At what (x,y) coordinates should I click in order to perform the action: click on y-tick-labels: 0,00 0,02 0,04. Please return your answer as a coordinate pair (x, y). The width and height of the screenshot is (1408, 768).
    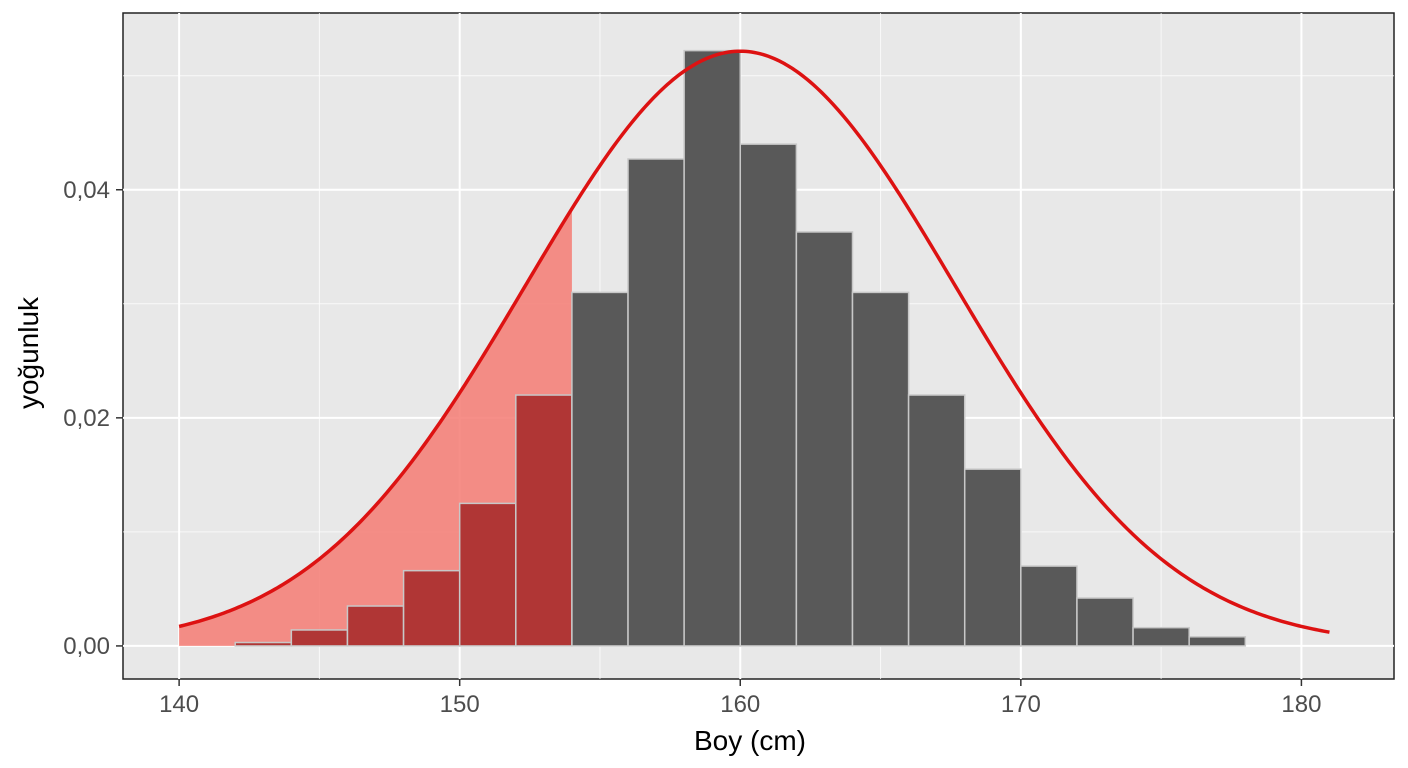
    Looking at the image, I should click on (86, 418).